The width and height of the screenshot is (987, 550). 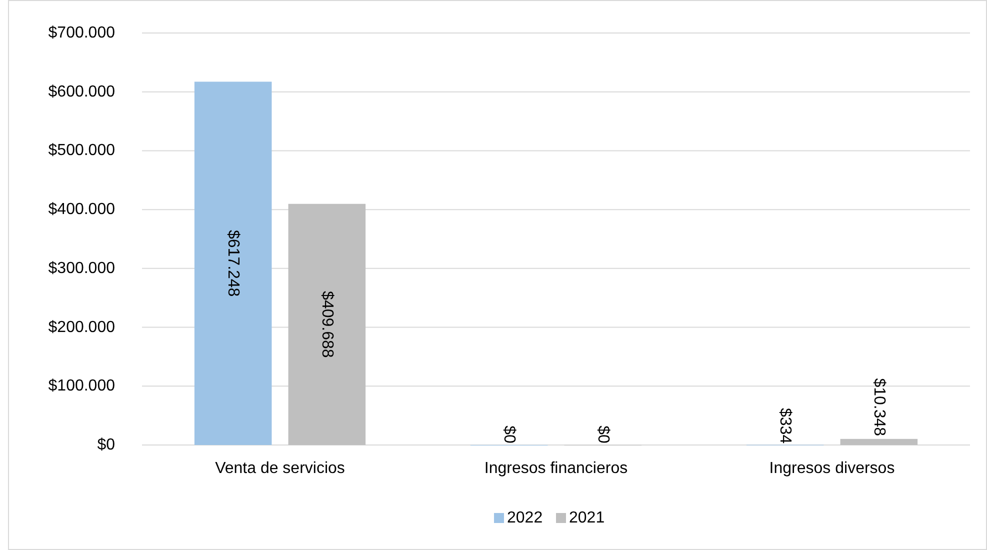 What do you see at coordinates (82, 327) in the screenshot?
I see `y-tick-label: $200.000` at bounding box center [82, 327].